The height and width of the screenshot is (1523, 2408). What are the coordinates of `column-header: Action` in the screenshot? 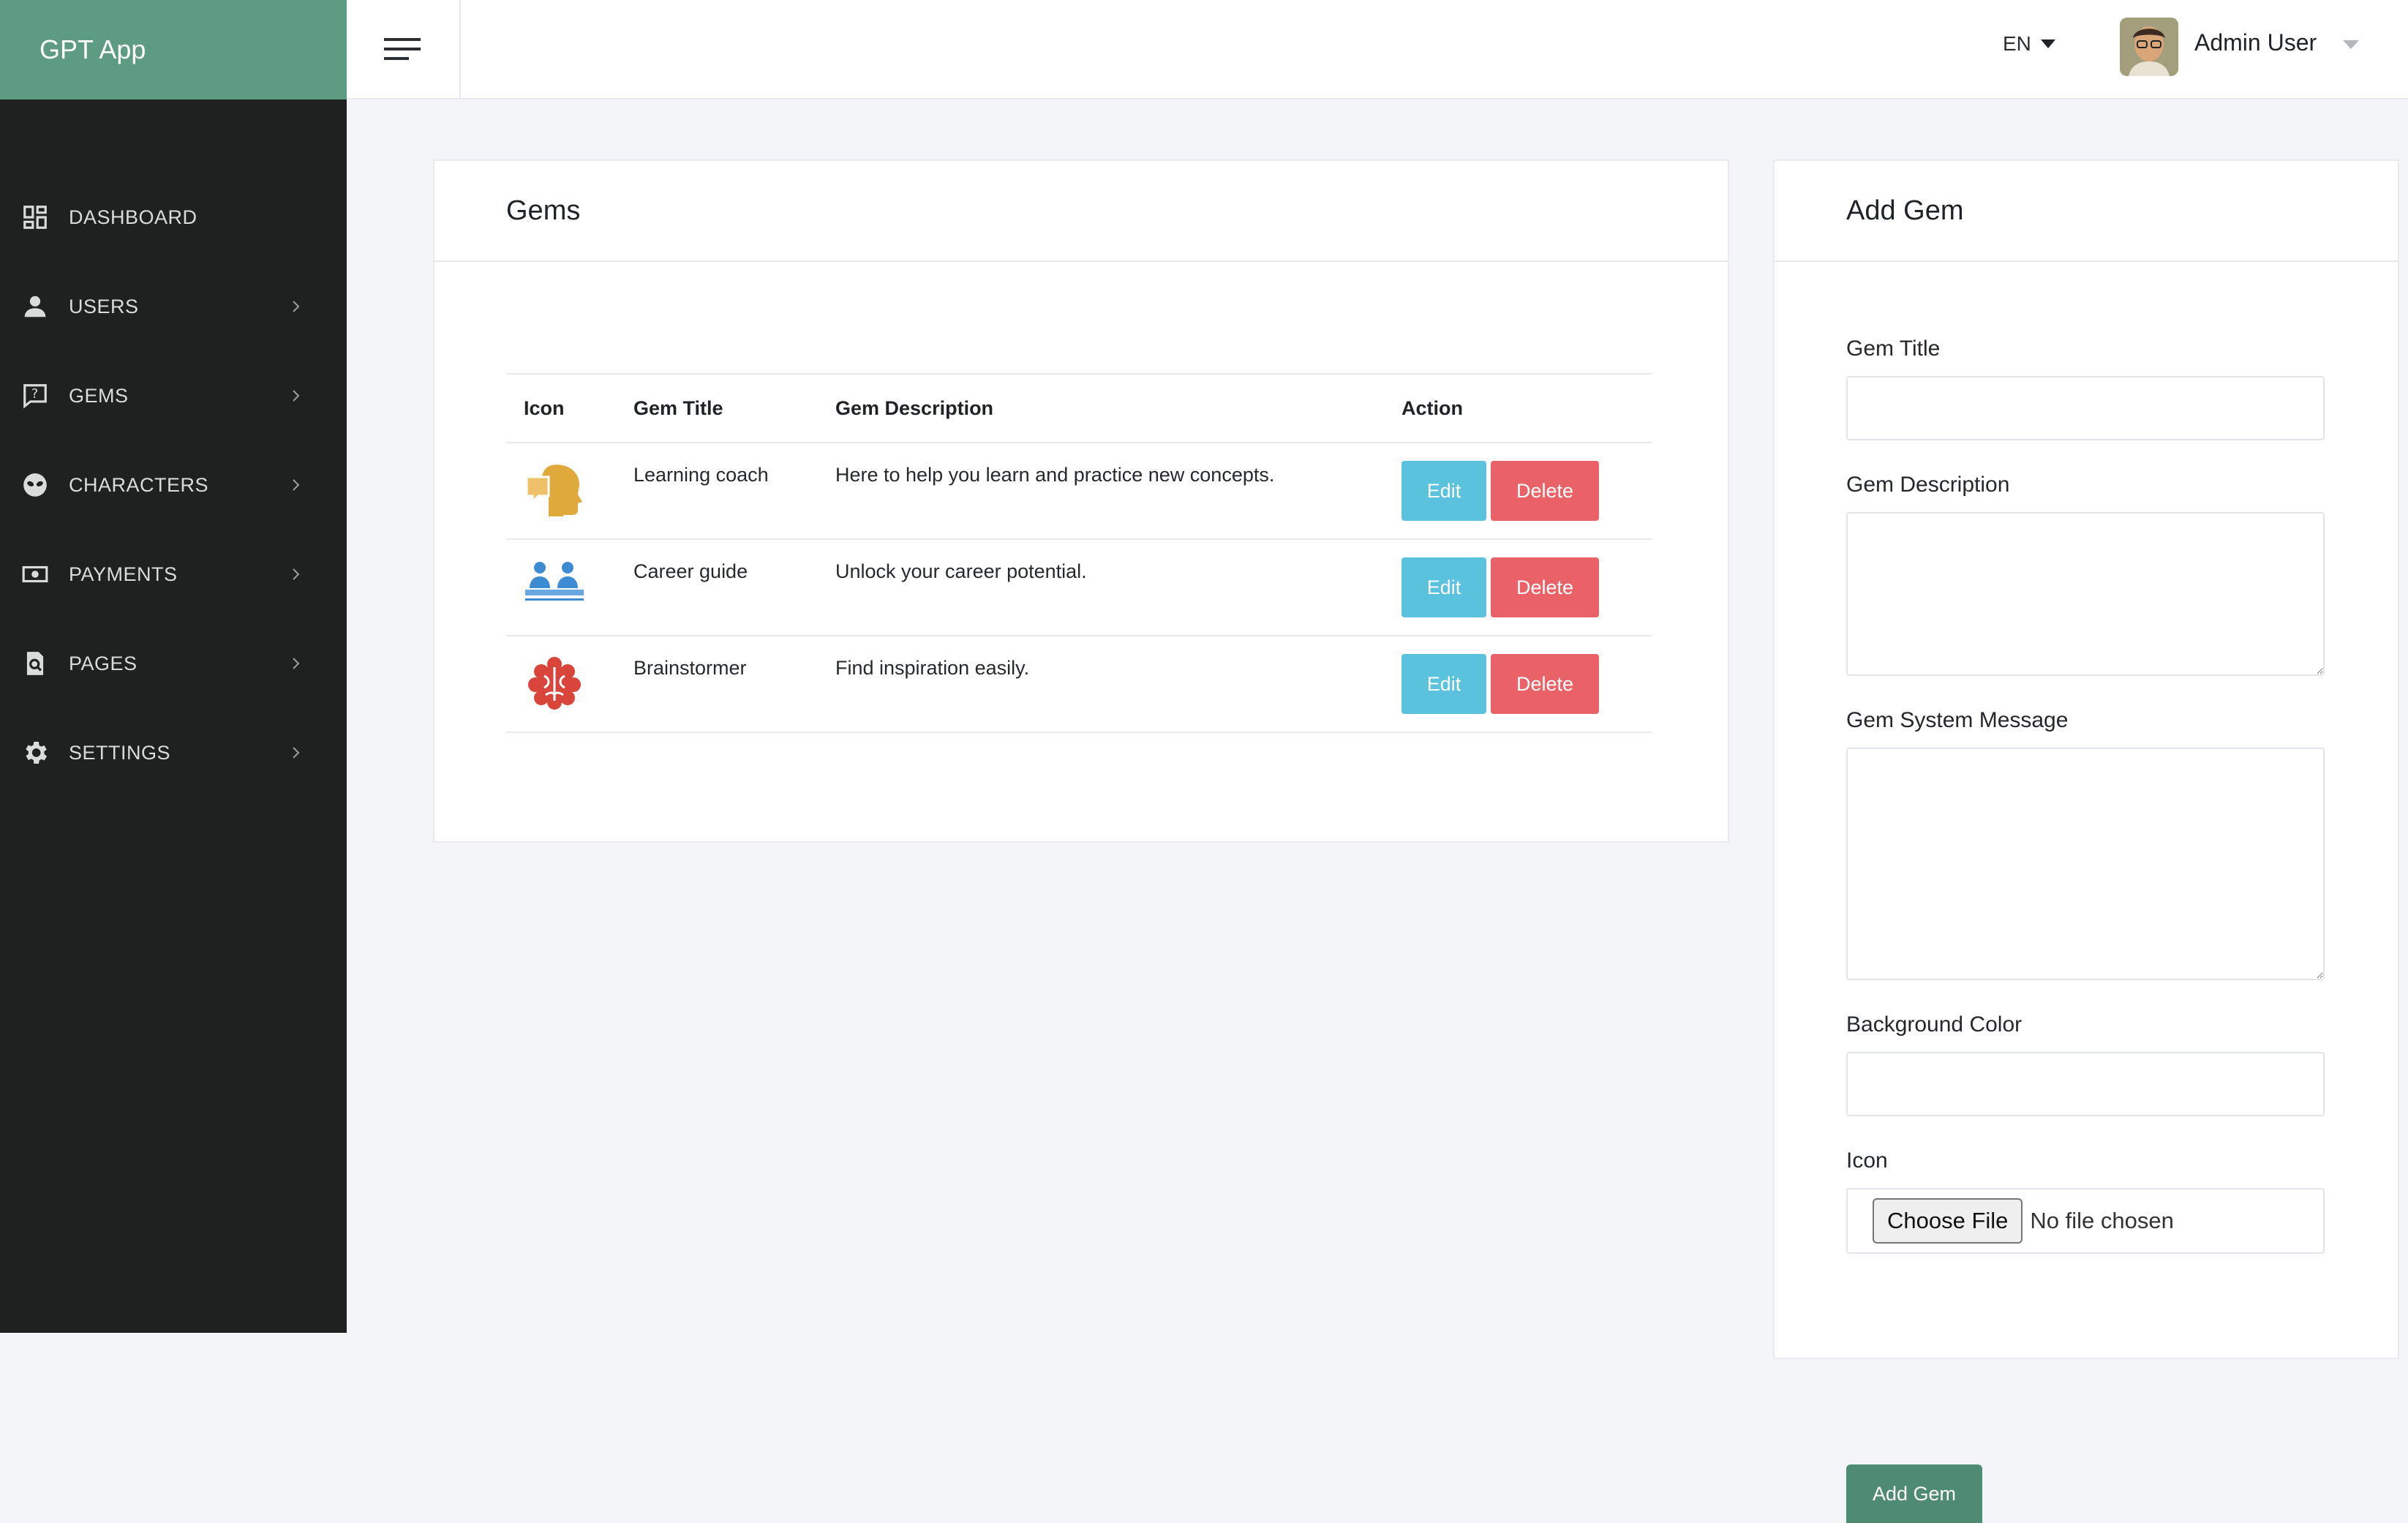 It's located at (1518, 408).